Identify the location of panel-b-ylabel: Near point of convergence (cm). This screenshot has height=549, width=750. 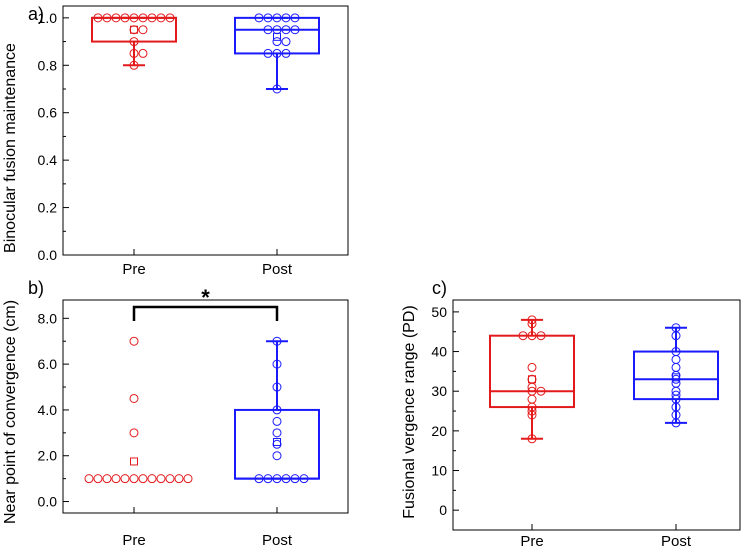
(10, 412).